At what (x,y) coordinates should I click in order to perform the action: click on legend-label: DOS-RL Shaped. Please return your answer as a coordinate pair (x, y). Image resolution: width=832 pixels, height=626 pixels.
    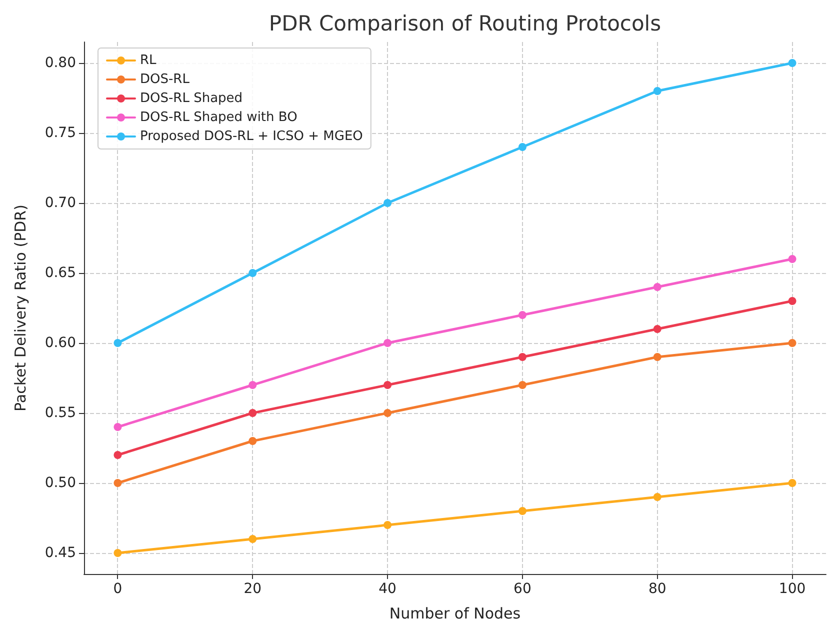
    Looking at the image, I should click on (191, 98).